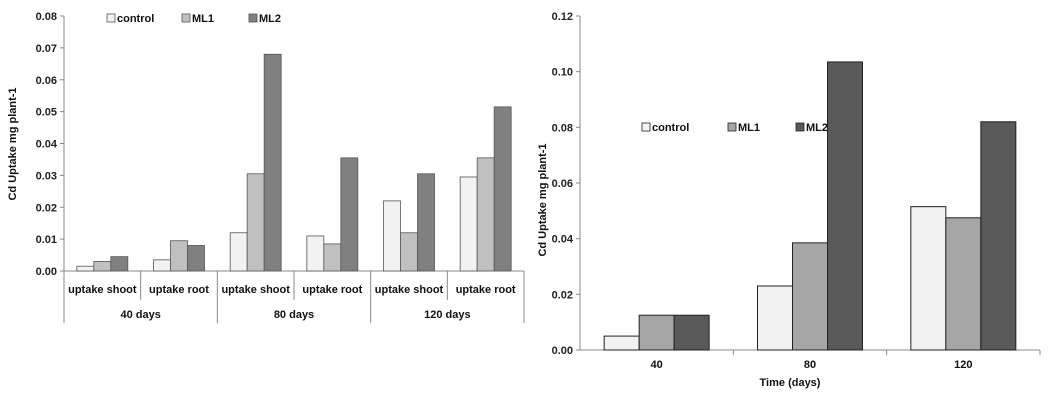 The image size is (1056, 396). What do you see at coordinates (46, 49) in the screenshot?
I see `y-tick-label: 0.07` at bounding box center [46, 49].